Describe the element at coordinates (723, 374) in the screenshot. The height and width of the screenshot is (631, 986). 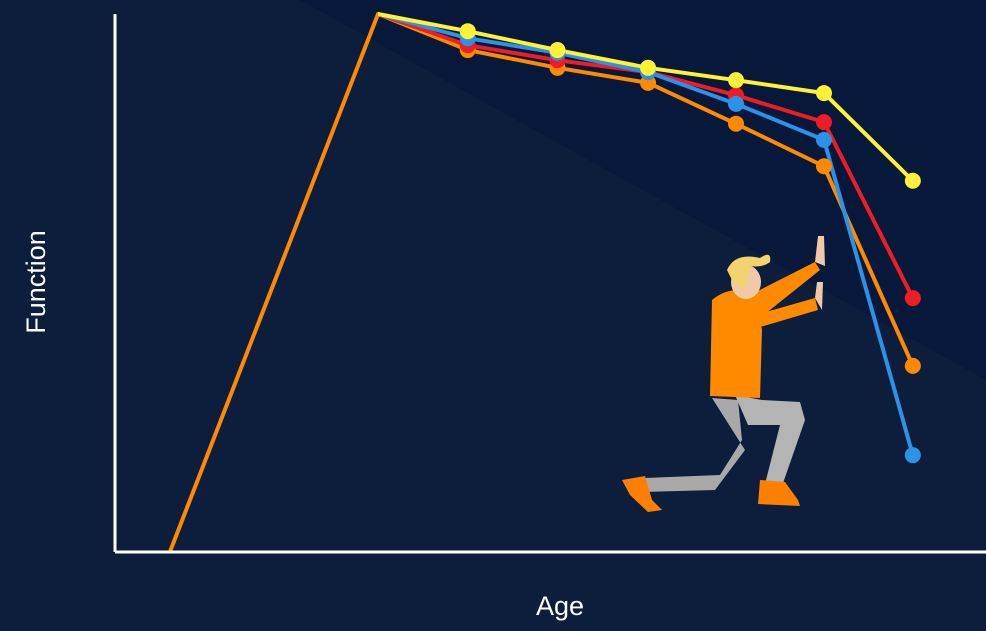
I see `person-illustration` at that location.